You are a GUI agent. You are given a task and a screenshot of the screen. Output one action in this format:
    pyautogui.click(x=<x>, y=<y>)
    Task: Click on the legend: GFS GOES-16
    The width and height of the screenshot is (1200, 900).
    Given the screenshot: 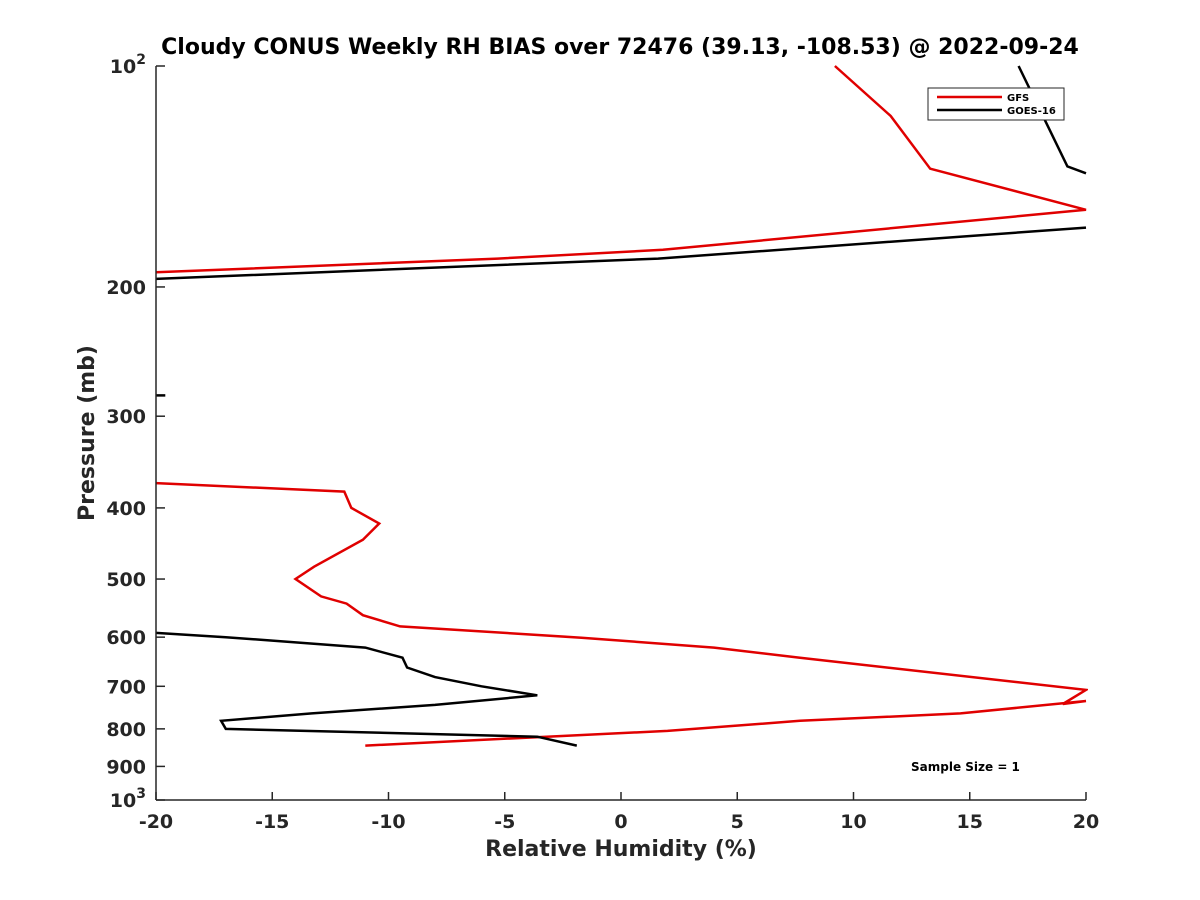 What is the action you would take?
    pyautogui.click(x=996, y=104)
    